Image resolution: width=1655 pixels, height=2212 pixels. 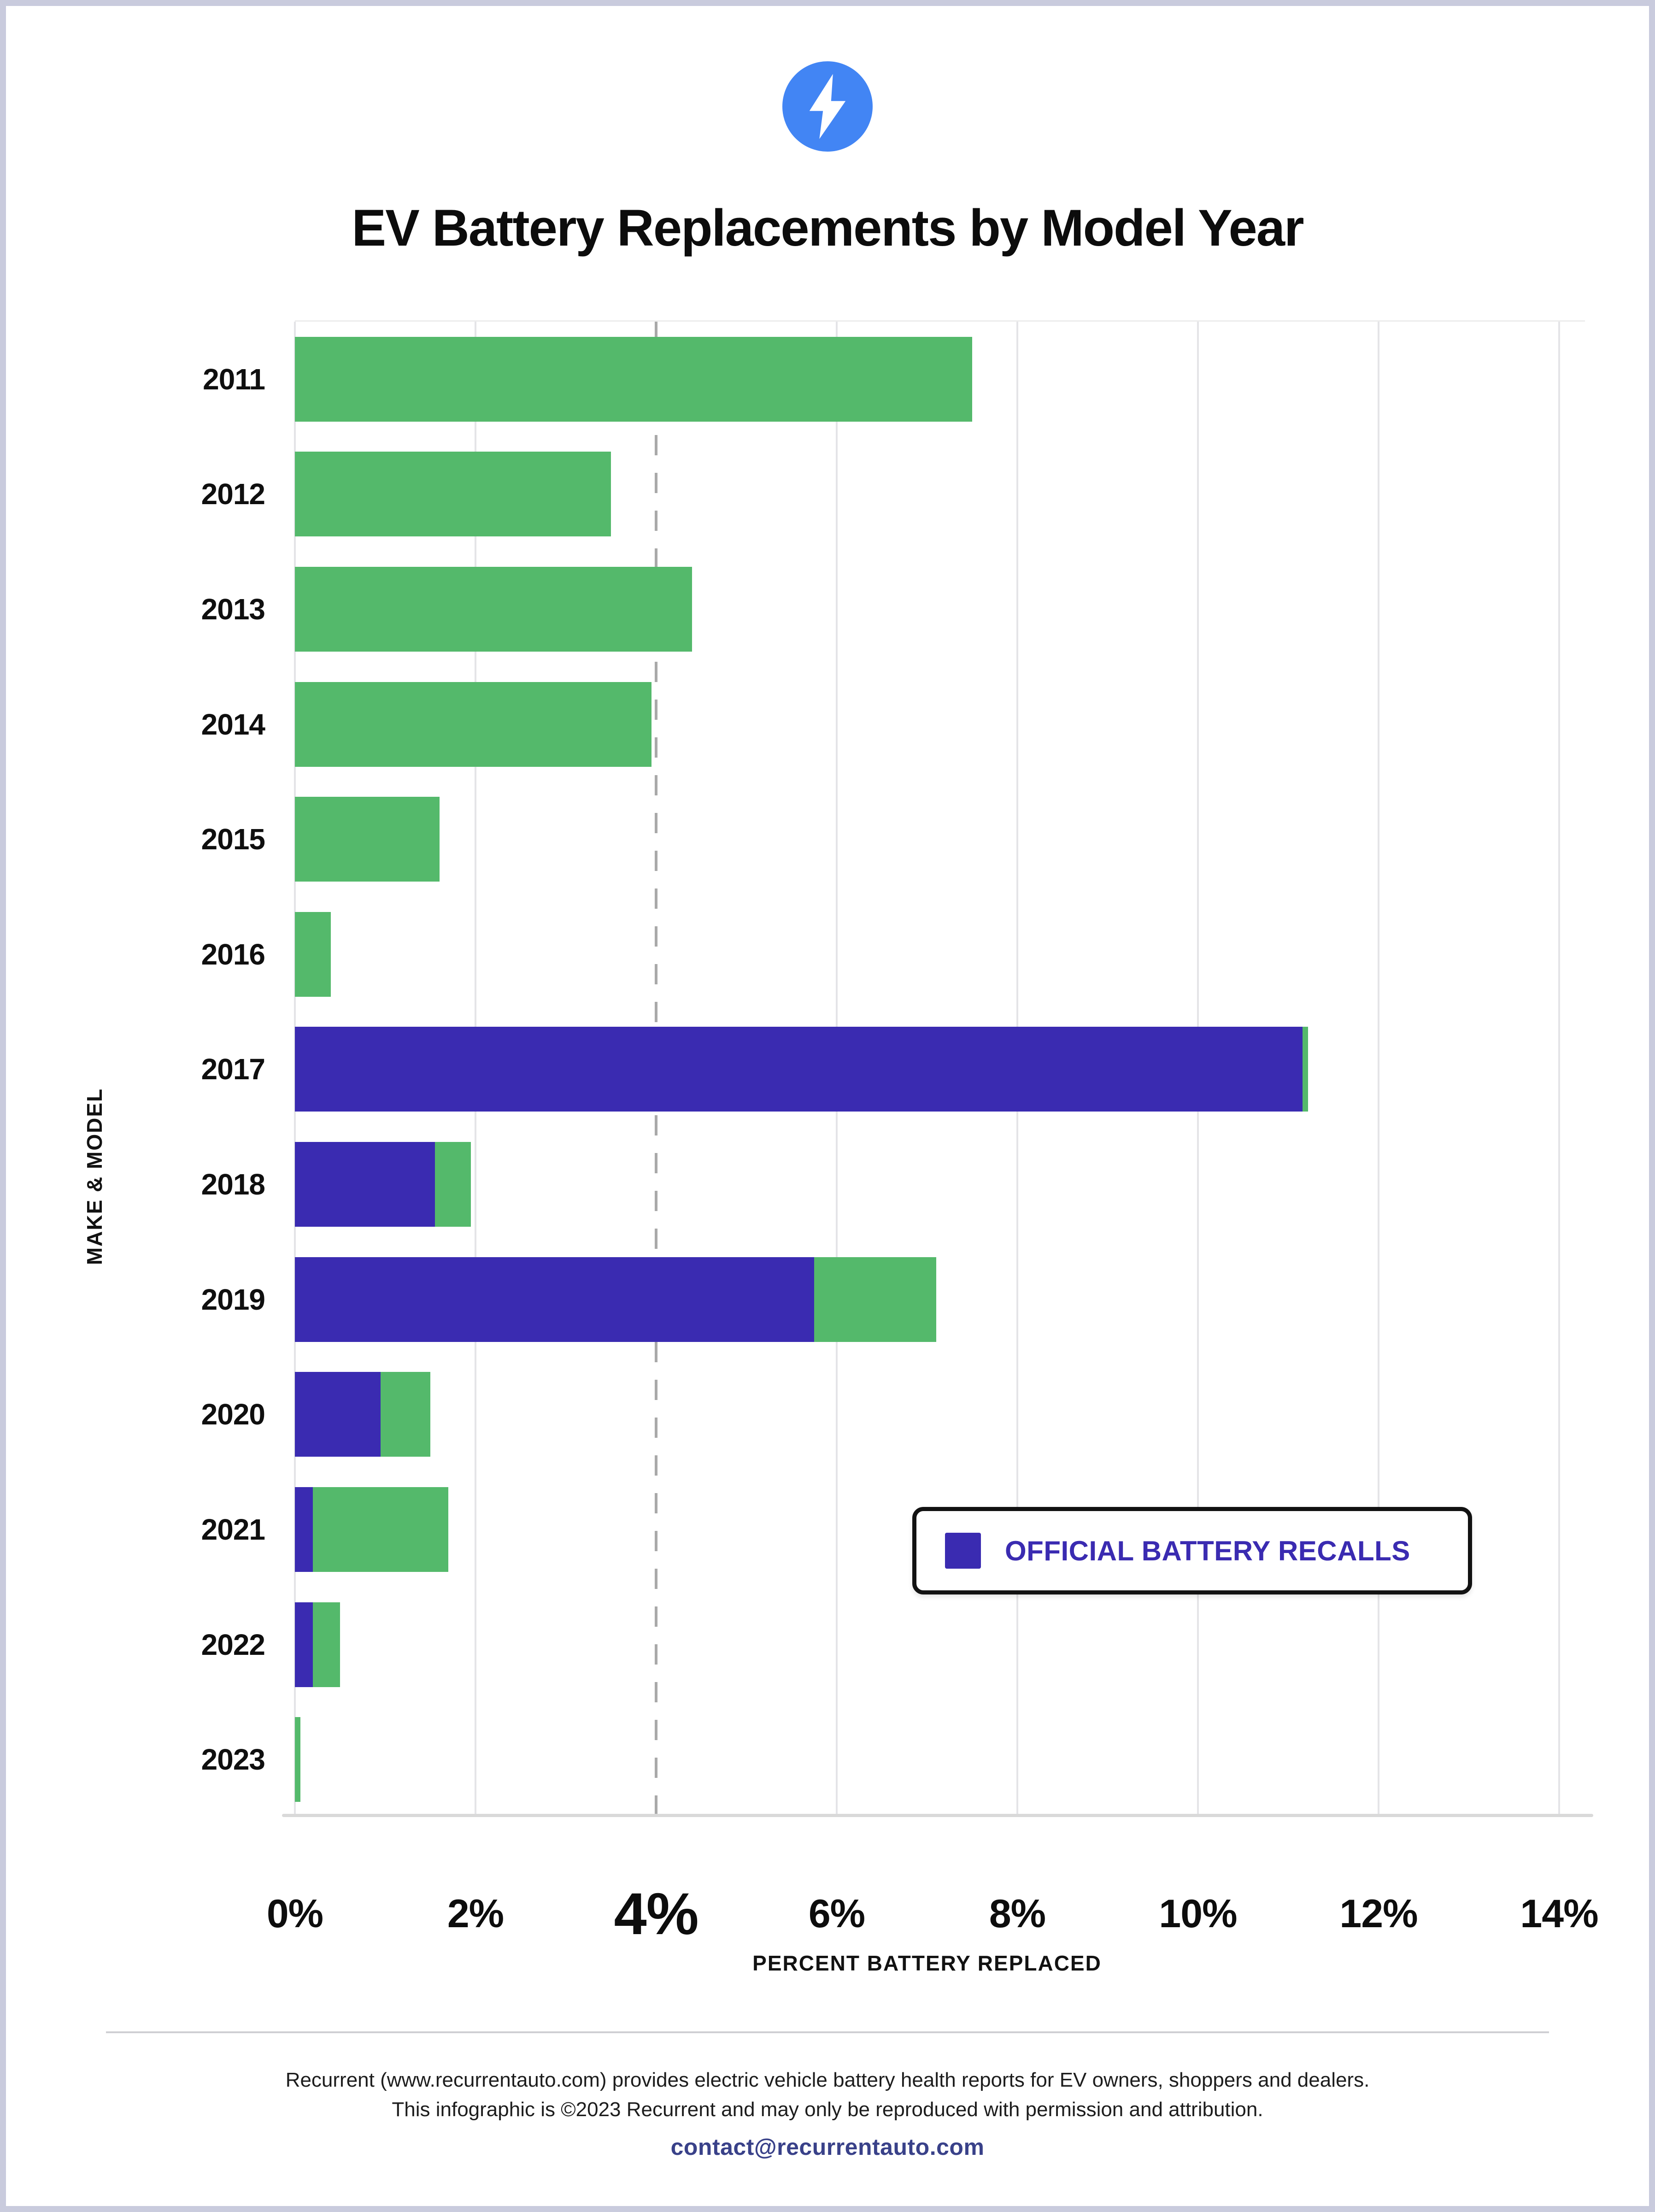 I want to click on gridline-12%, so click(x=1378, y=1069).